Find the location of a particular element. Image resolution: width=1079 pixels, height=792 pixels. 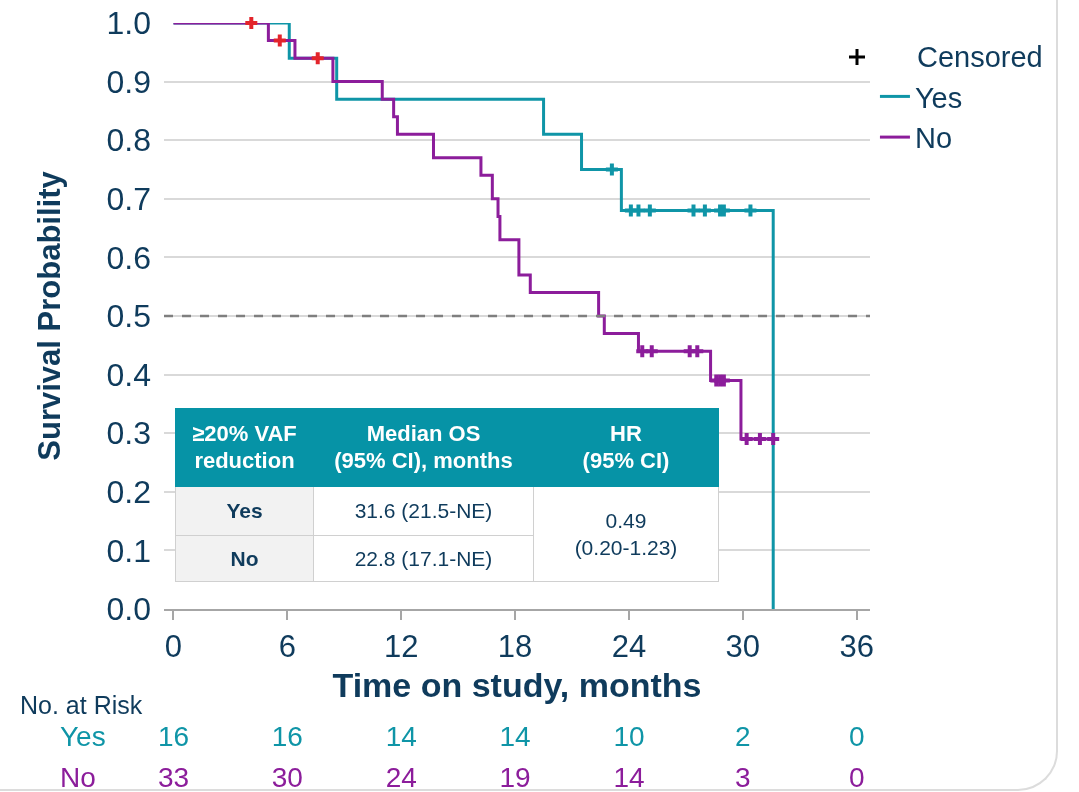

y-tick-label: 0.9 is located at coordinates (128, 81).